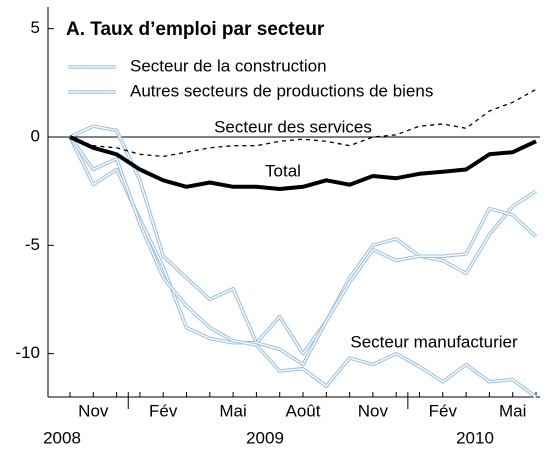  I want to click on legend-label: Secteur de la construction, so click(228, 65).